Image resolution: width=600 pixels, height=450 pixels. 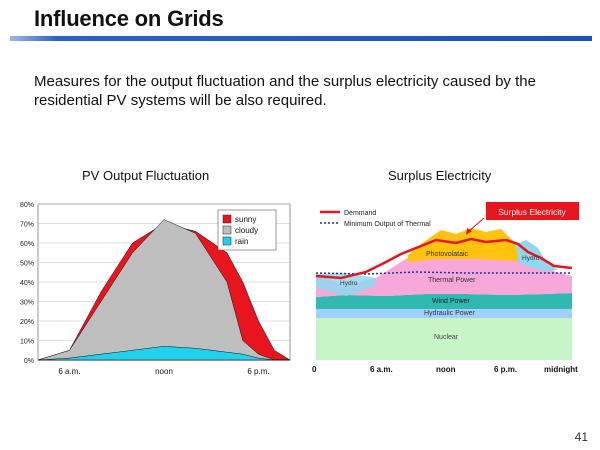 I want to click on slide-title: Influence on Grids, so click(x=129, y=18).